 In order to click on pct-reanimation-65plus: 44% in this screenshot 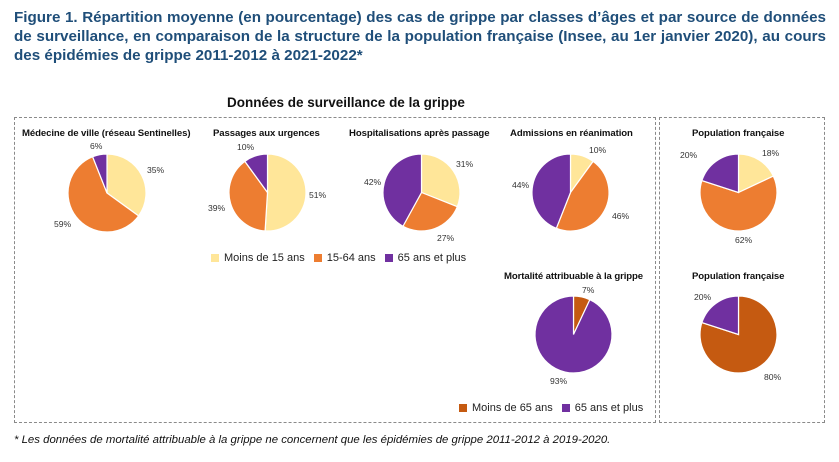, I will do `click(521, 185)`.